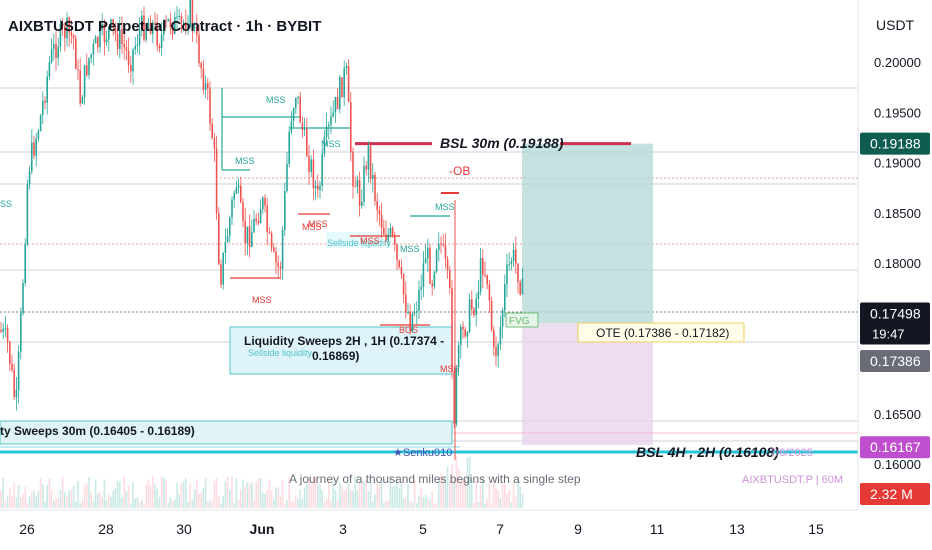  I want to click on currency-label: USDT, so click(895, 25).